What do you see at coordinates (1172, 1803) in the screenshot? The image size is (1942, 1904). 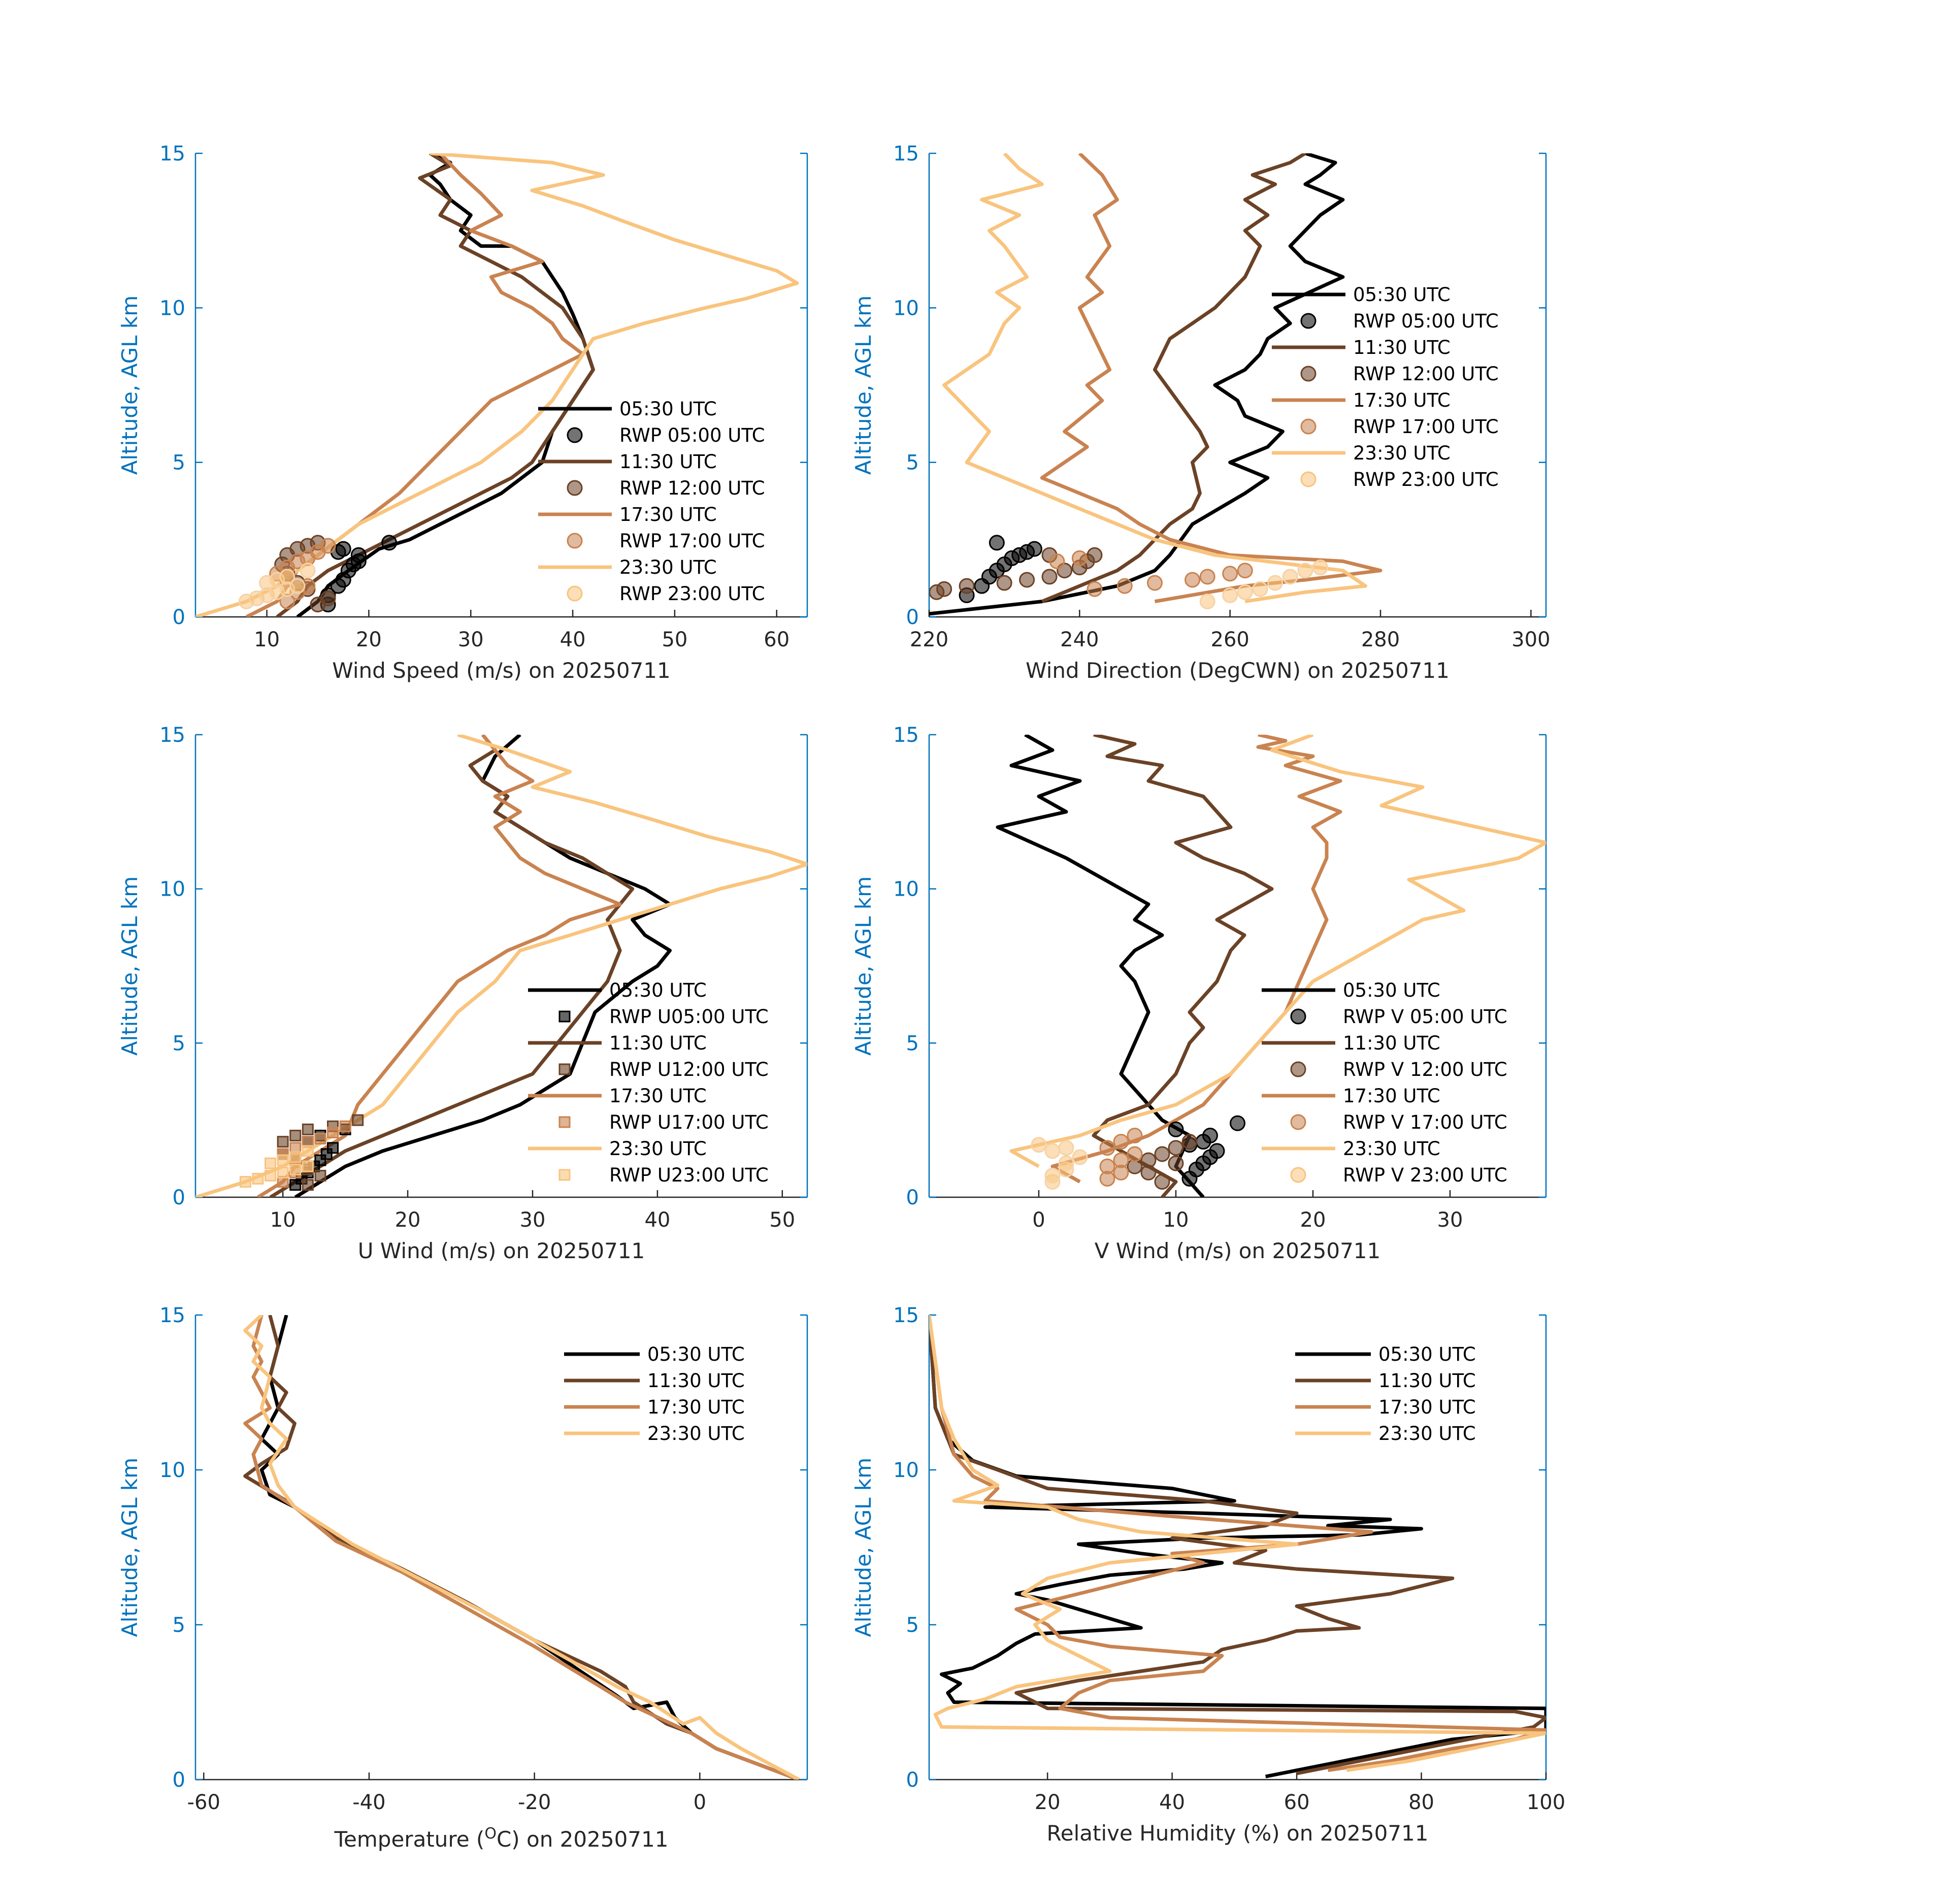 I see `x-tick-label: 40` at bounding box center [1172, 1803].